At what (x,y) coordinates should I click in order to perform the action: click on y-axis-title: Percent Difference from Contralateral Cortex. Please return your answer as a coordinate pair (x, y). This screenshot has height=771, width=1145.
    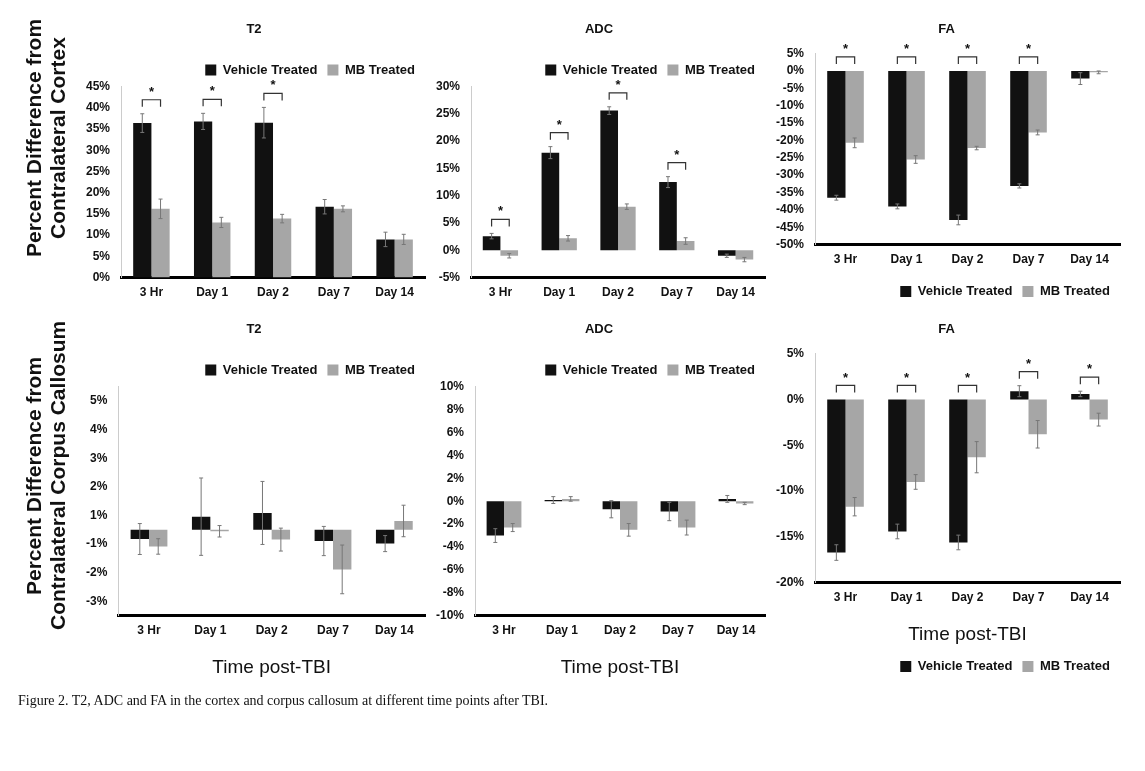
    Looking at the image, I should click on (45, 138).